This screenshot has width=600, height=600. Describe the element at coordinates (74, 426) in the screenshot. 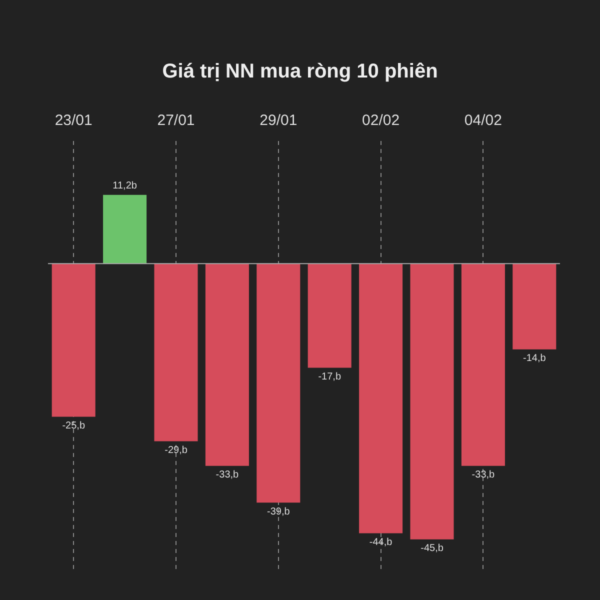

I see `data-label: -25,b` at that location.